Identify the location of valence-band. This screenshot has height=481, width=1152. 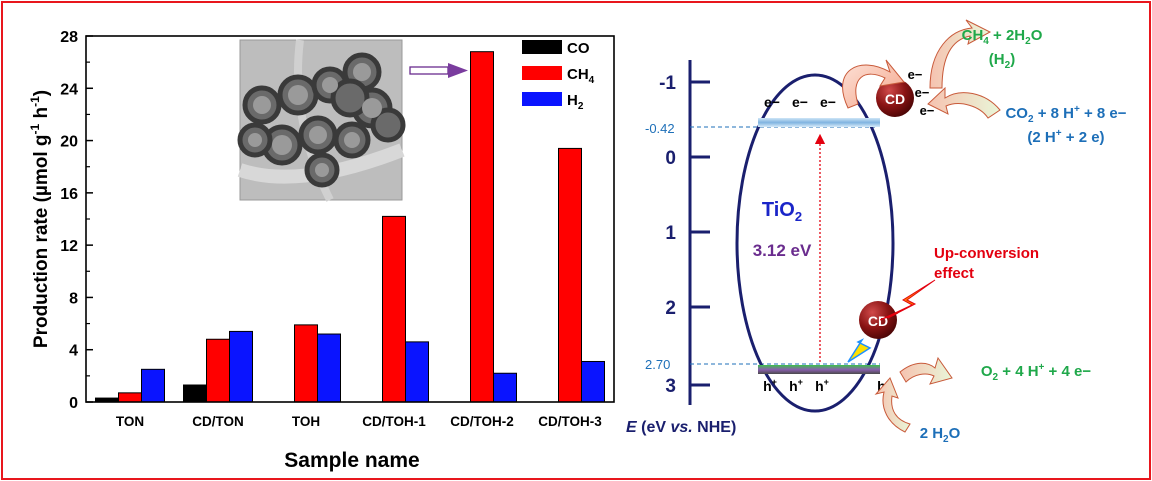
(819, 369).